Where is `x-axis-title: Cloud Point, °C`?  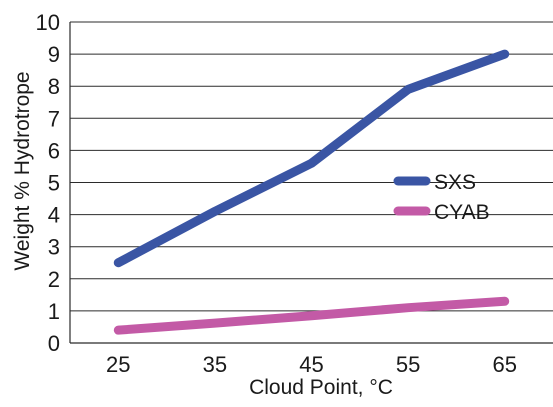 x-axis-title: Cloud Point, °C is located at coordinates (321, 387).